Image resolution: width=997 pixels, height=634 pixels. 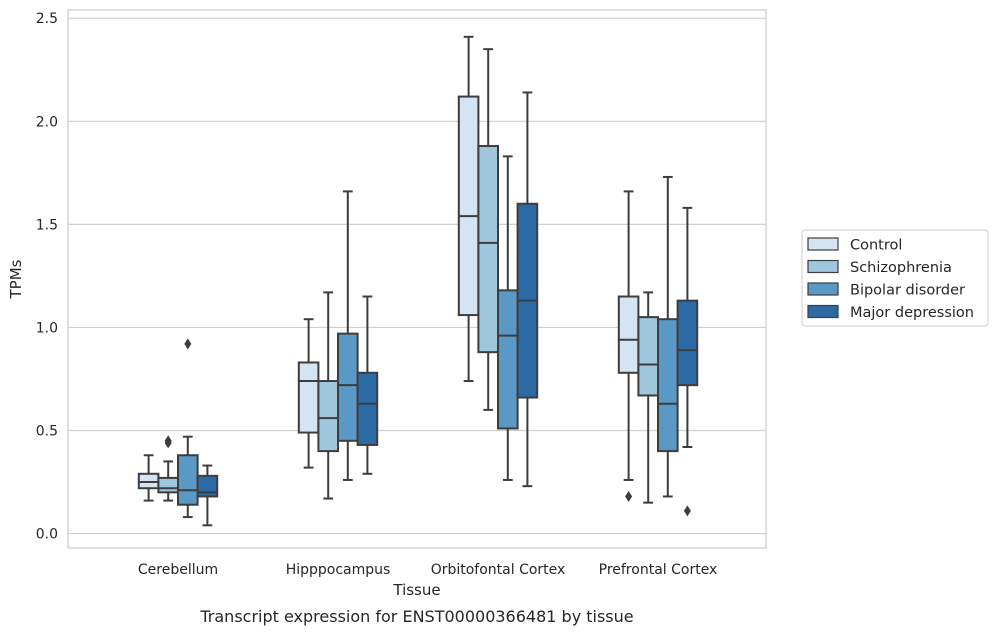 What do you see at coordinates (658, 570) in the screenshot?
I see `x-tick-label: Prefrontal Cortex` at bounding box center [658, 570].